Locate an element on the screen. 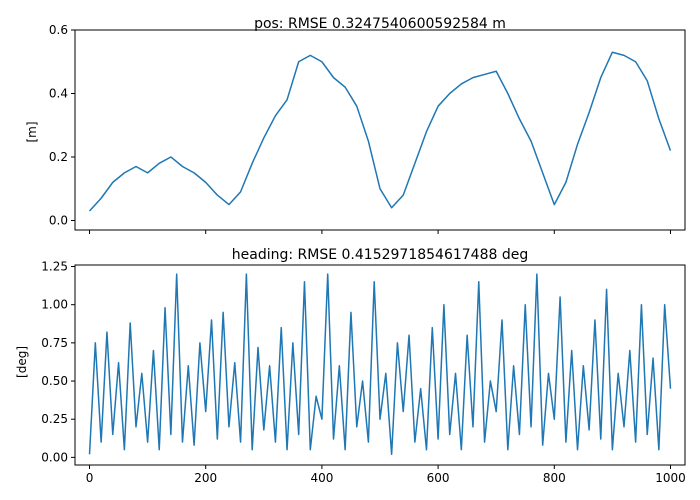 This screenshot has height=500, width=700. y-tick-label: 0.6 is located at coordinates (58, 30).